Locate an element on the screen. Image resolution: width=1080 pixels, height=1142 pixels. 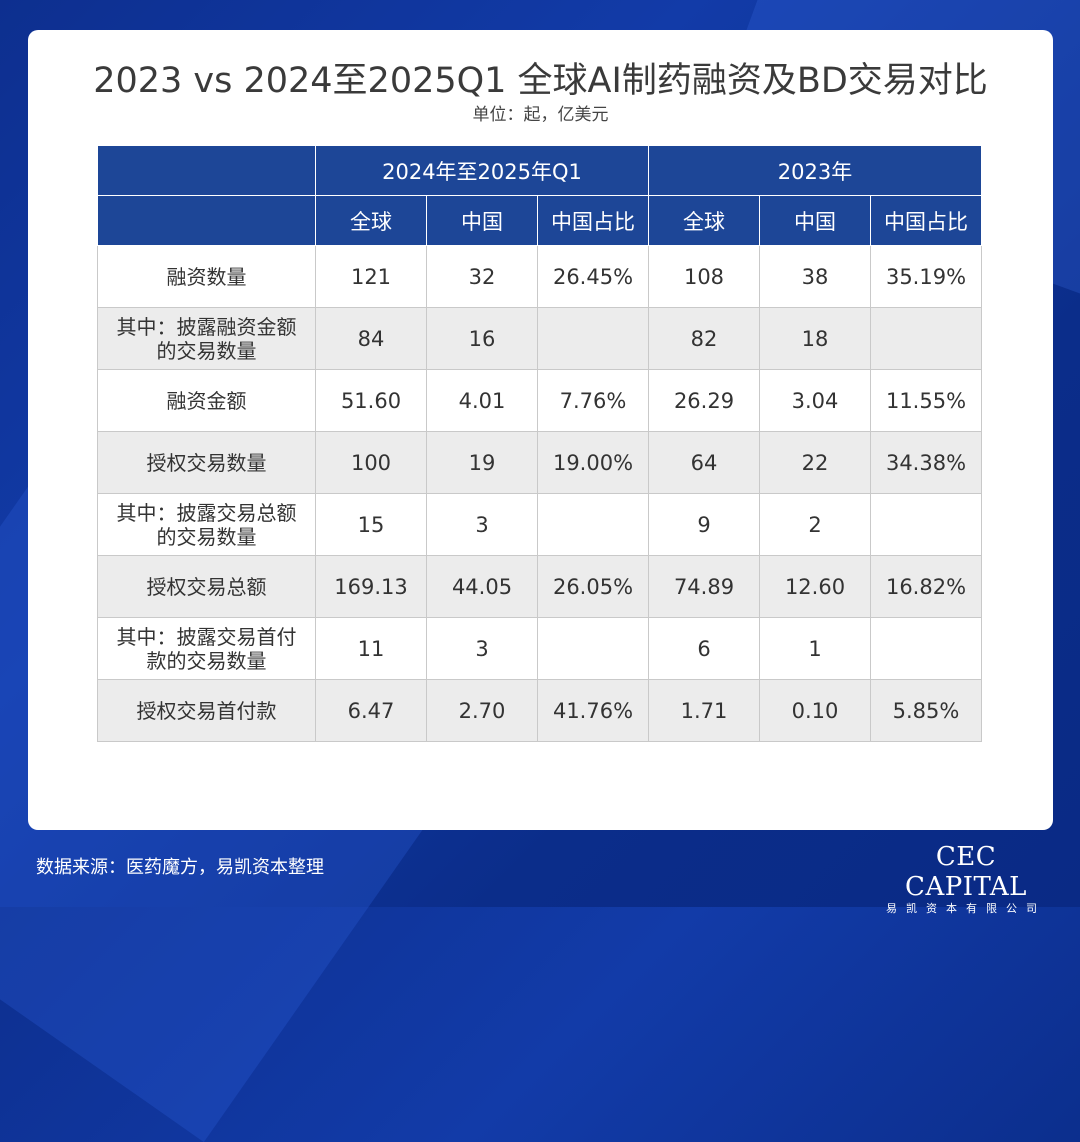
row-label: 授权交易首付款 is located at coordinates (206, 710).